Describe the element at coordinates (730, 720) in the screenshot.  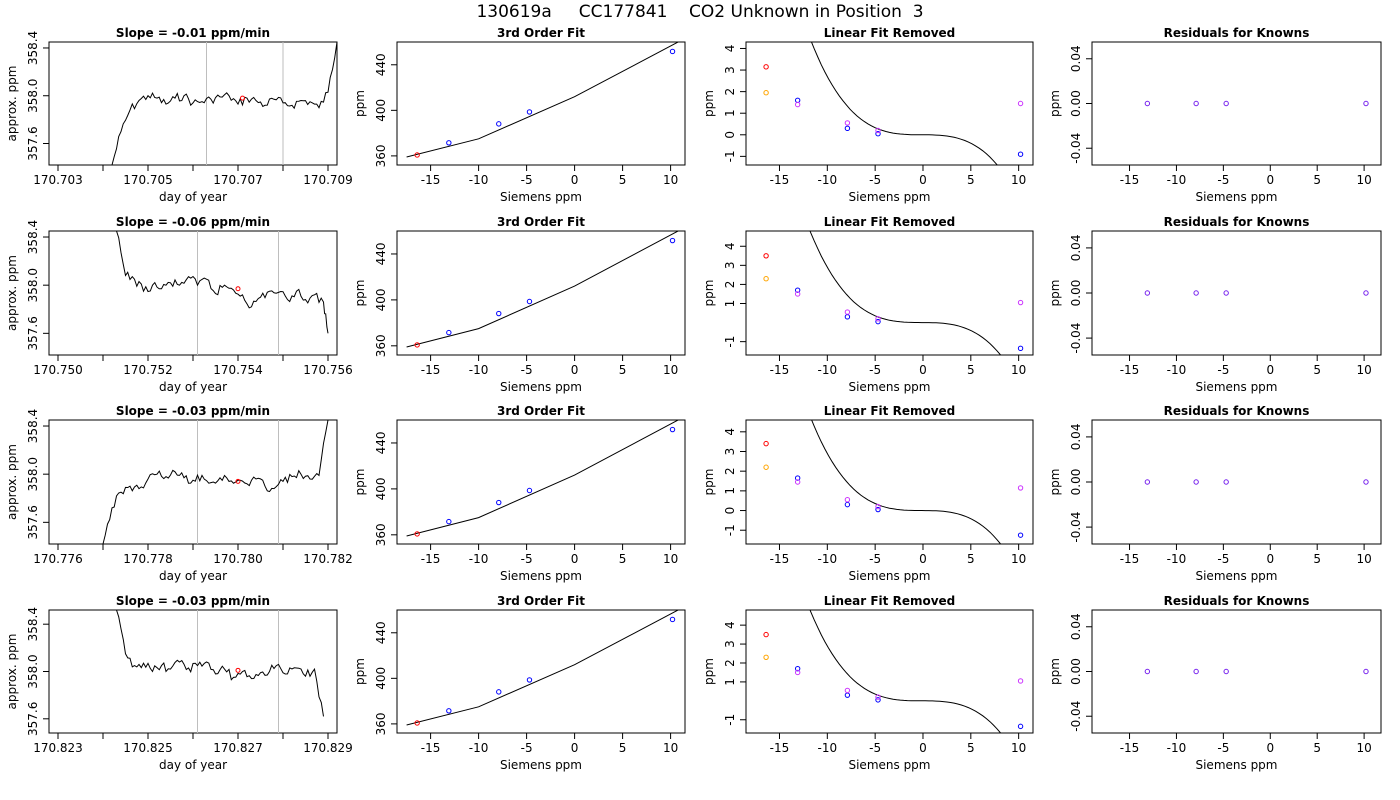
I see `panel-r4-c3-ytick-label: -1` at that location.